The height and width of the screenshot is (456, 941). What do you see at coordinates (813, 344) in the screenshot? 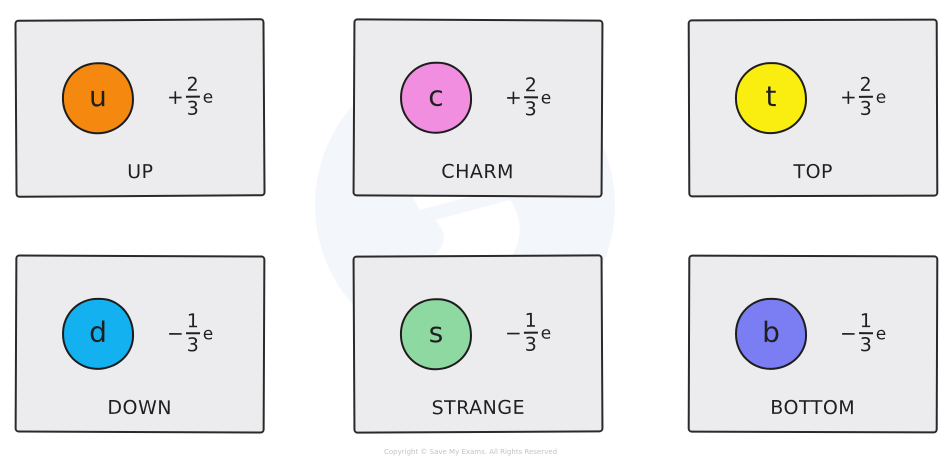
I see `quark-card-bottom: b − 1 3 e BOTTOM` at bounding box center [813, 344].